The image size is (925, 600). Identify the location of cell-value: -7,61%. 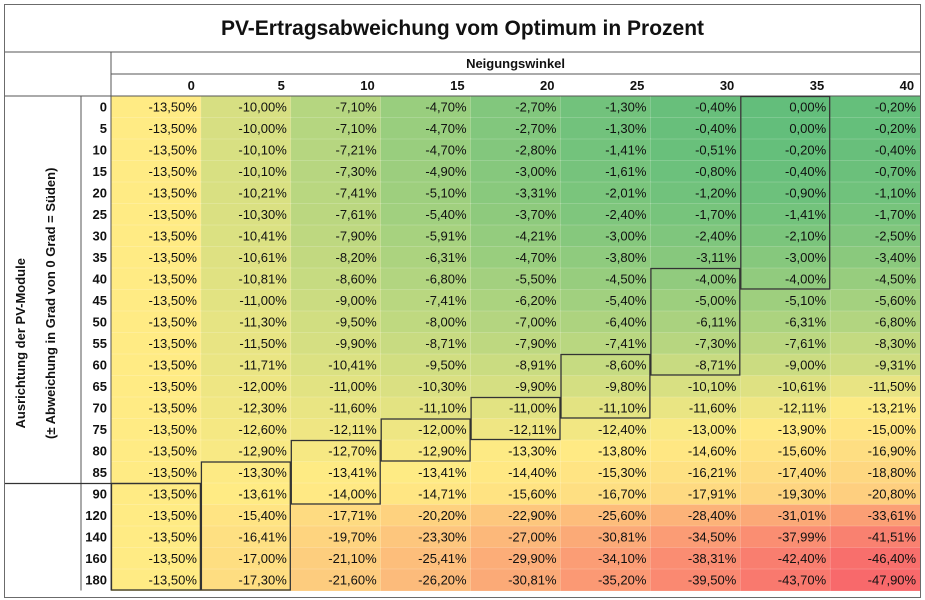
(356, 214).